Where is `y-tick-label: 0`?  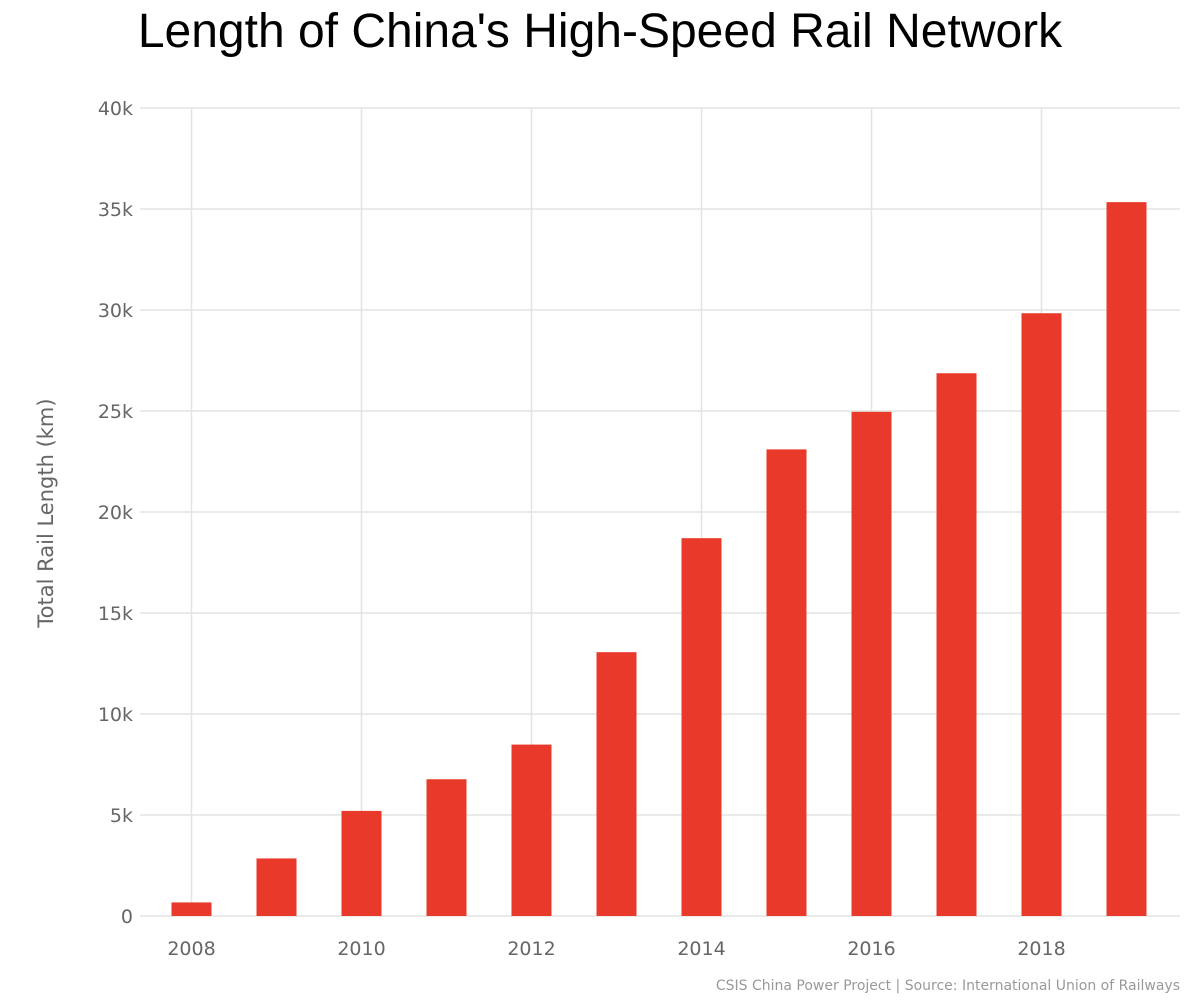
y-tick-label: 0 is located at coordinates (127, 917).